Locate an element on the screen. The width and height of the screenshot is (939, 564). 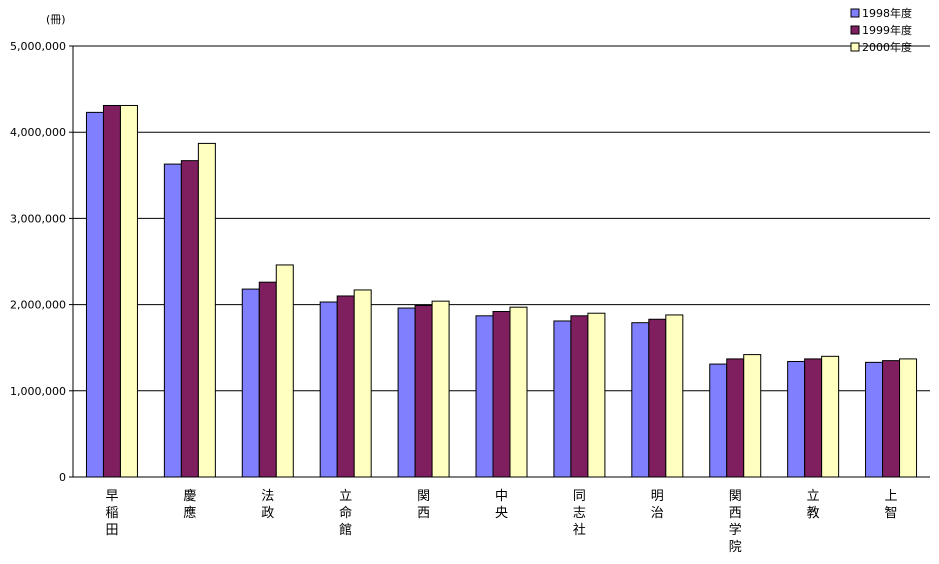
category-label: 立教 is located at coordinates (813, 505).